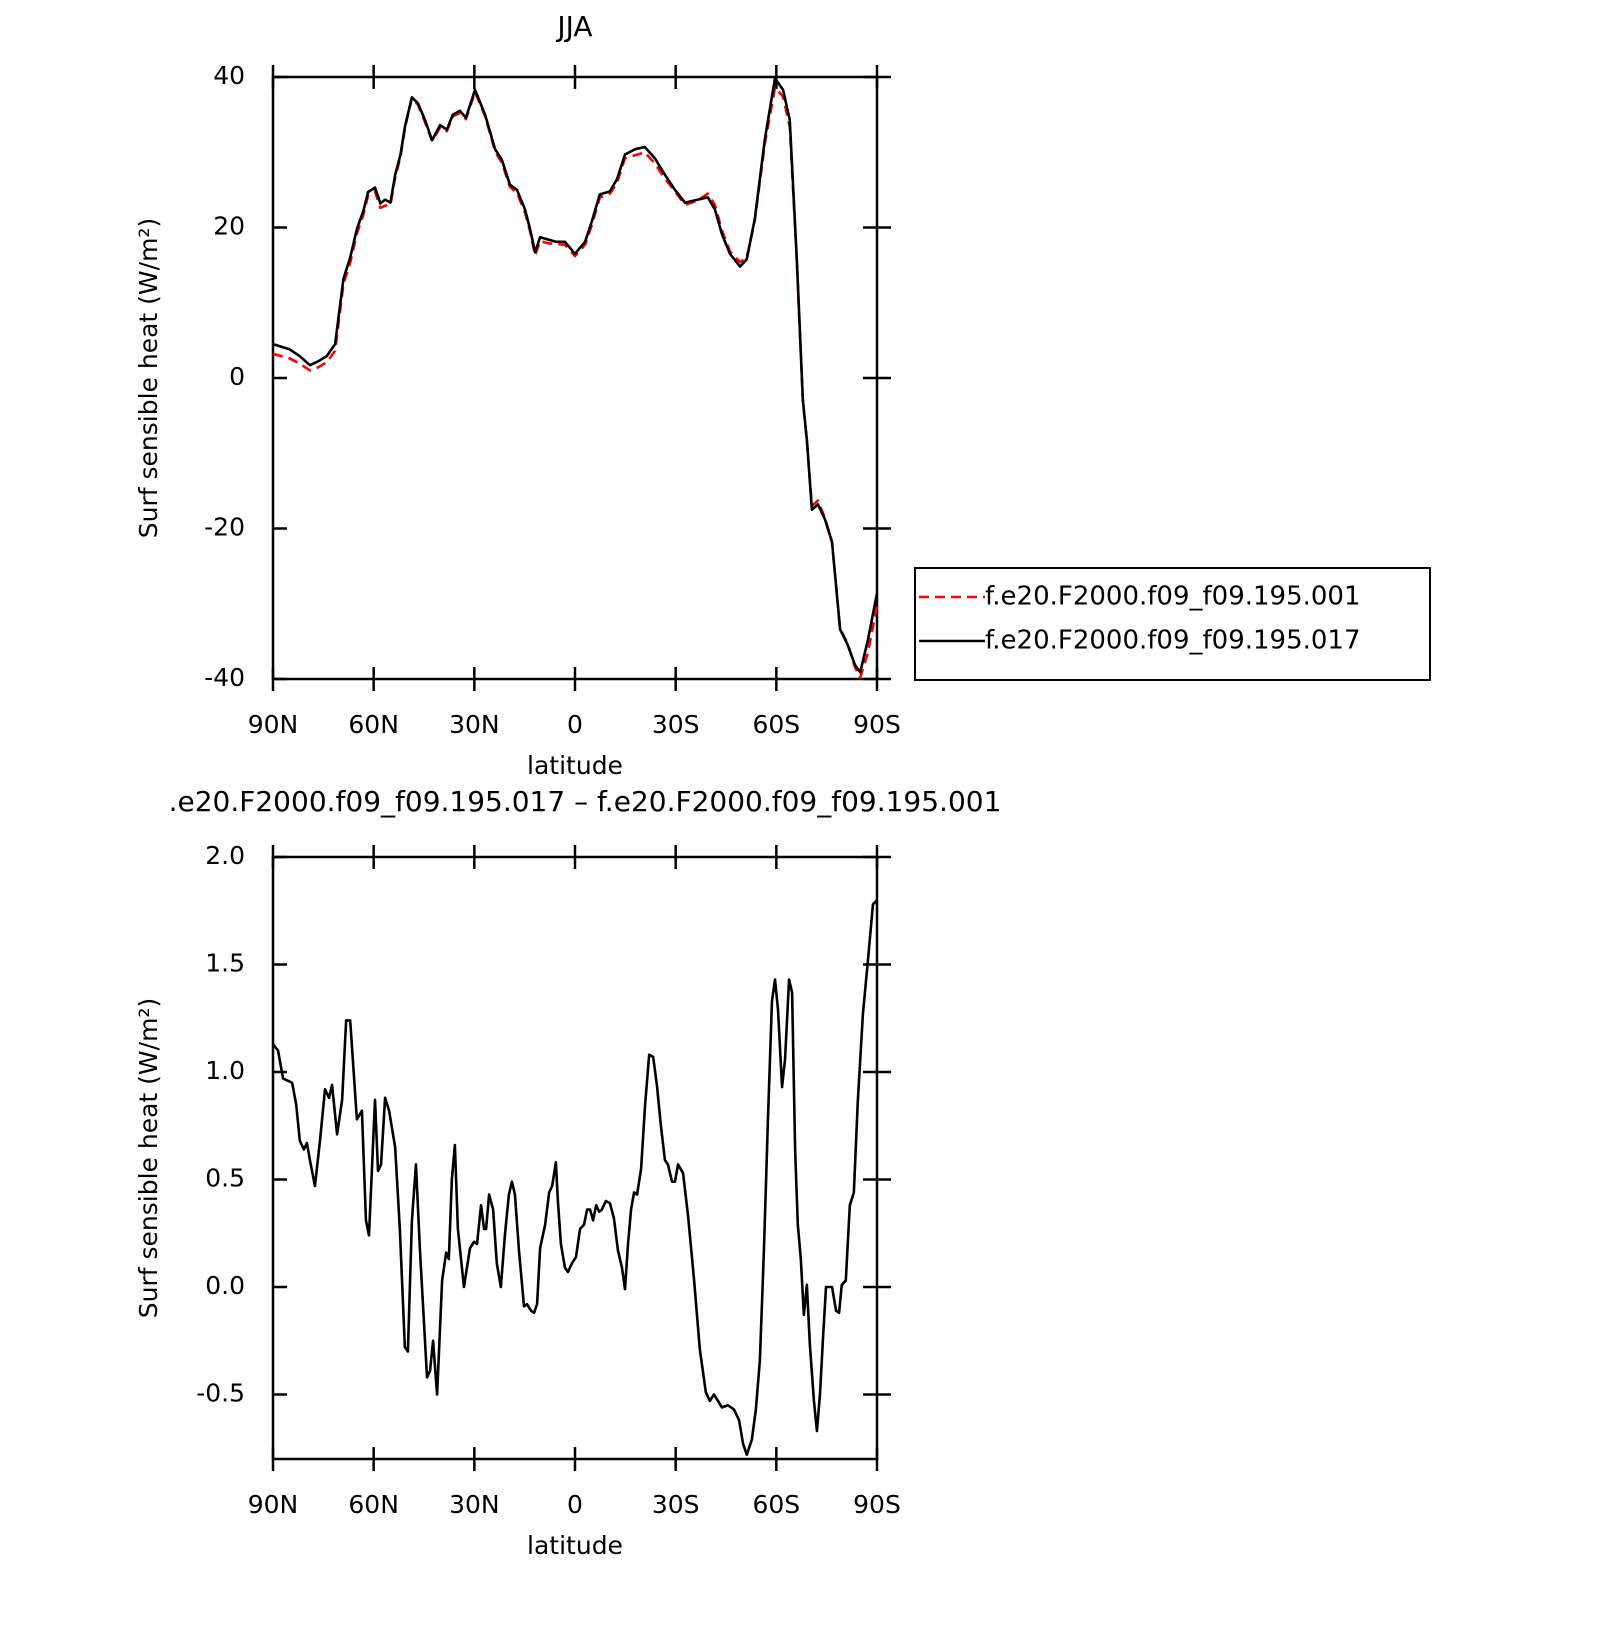 This screenshot has width=1599, height=1635. What do you see at coordinates (237, 376) in the screenshot?
I see `y-tick-label: 0` at bounding box center [237, 376].